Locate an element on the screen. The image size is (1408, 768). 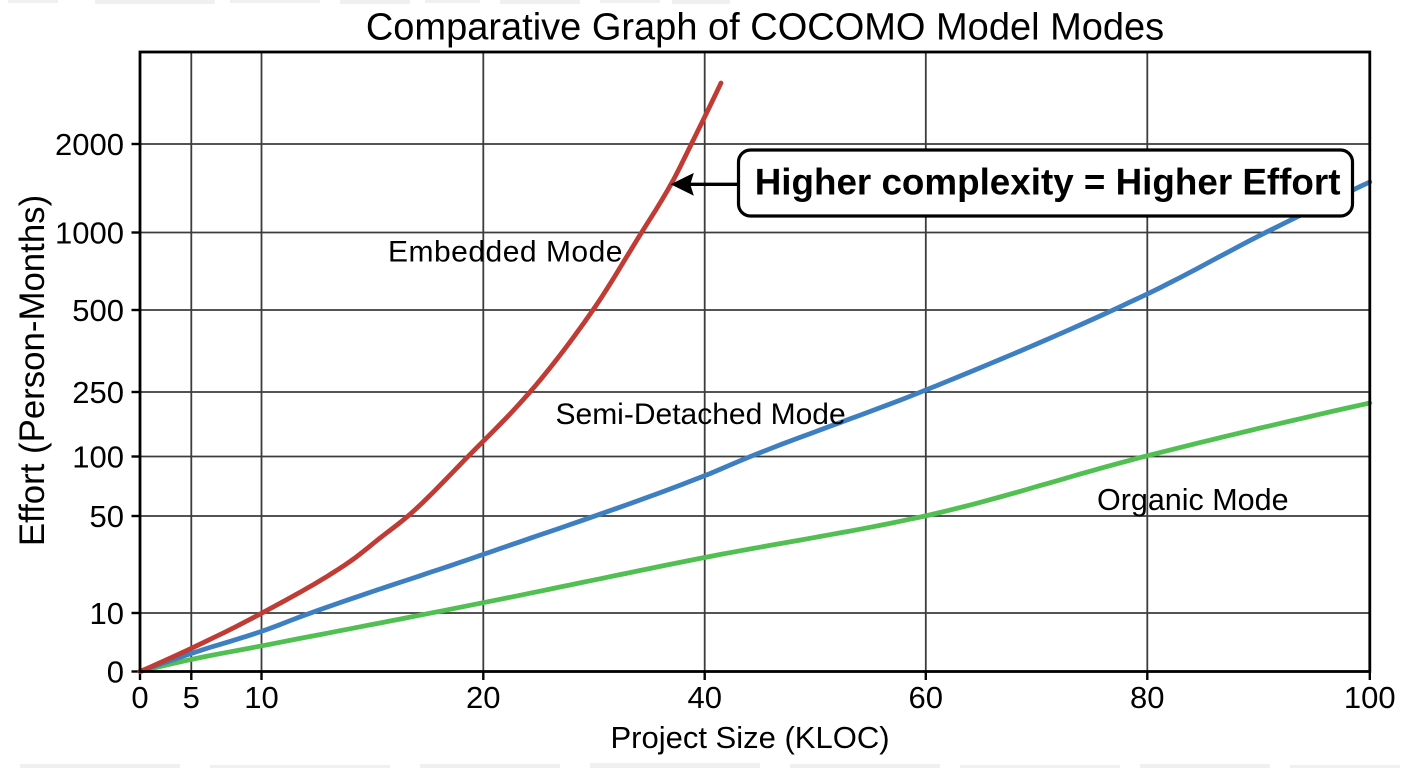
svg-text: 60 is located at coordinates (926, 697).